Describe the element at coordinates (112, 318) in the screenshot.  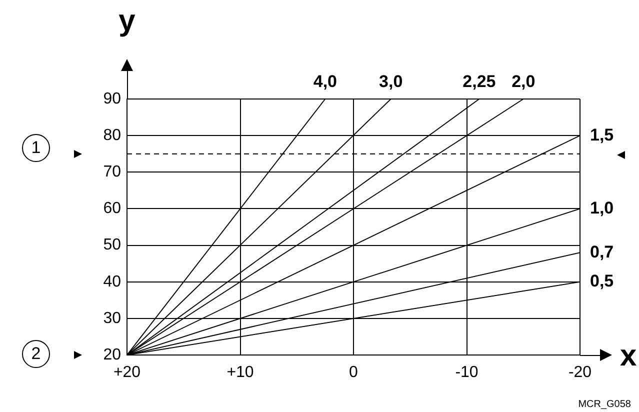
I see `y-tick-label: 30` at that location.